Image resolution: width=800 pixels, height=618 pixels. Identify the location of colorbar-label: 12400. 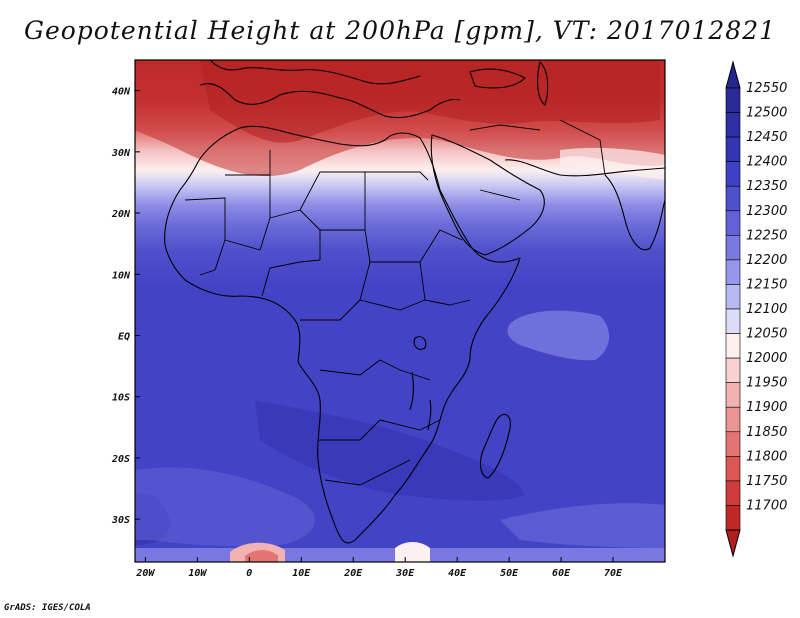
(766, 162).